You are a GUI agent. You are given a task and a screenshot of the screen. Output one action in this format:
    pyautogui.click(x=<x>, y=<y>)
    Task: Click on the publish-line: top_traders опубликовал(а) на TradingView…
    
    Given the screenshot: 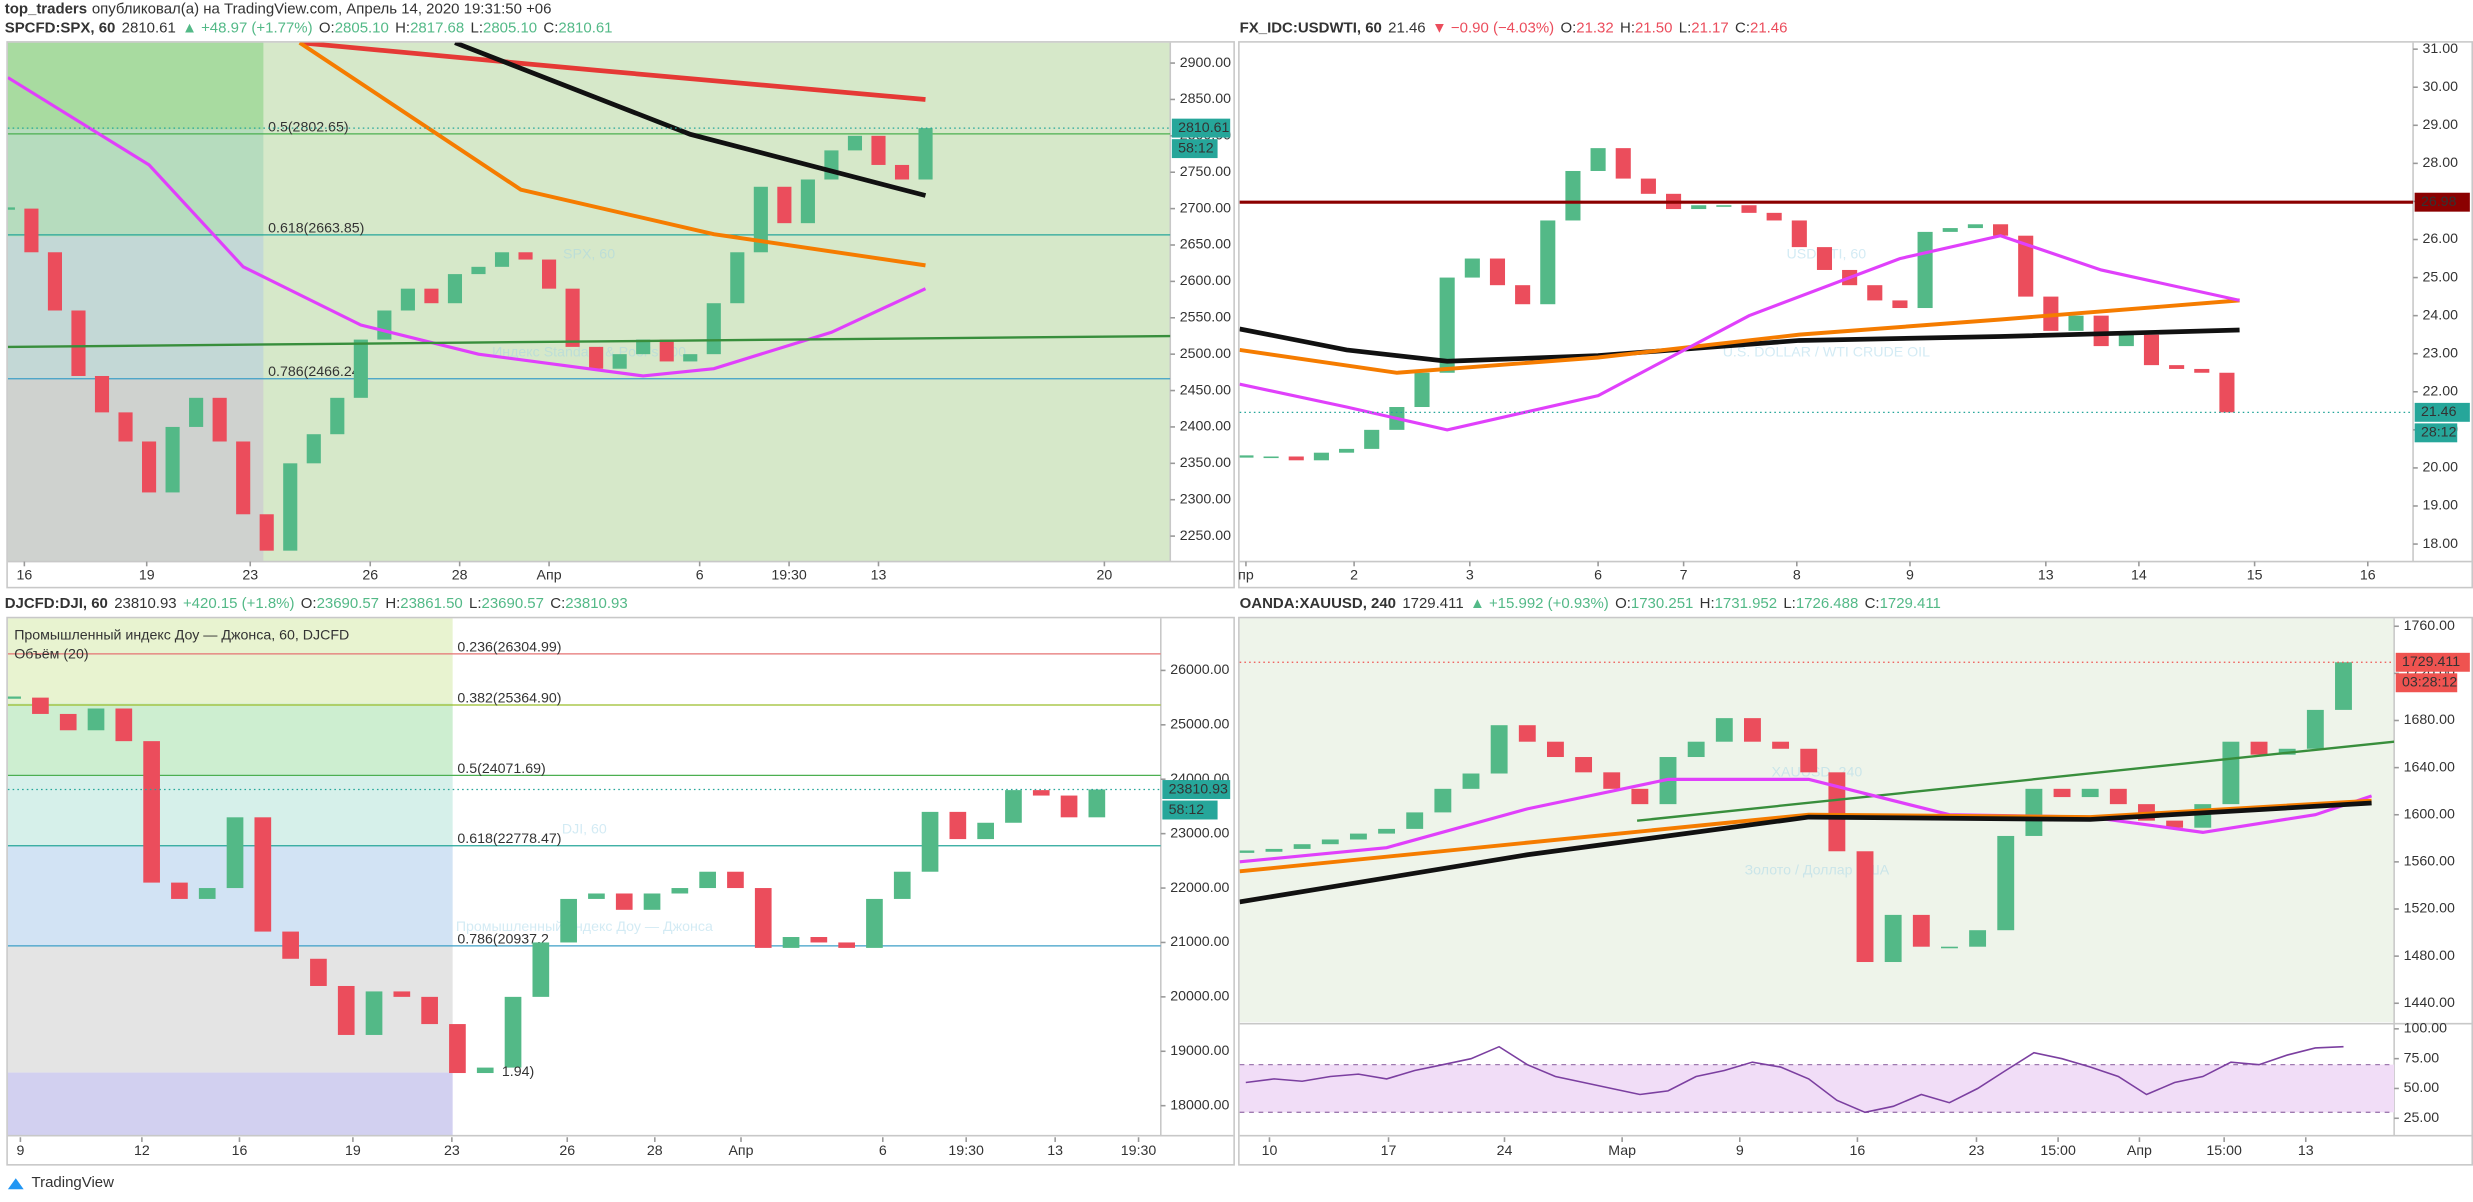 What is the action you would take?
    pyautogui.click(x=278, y=9)
    